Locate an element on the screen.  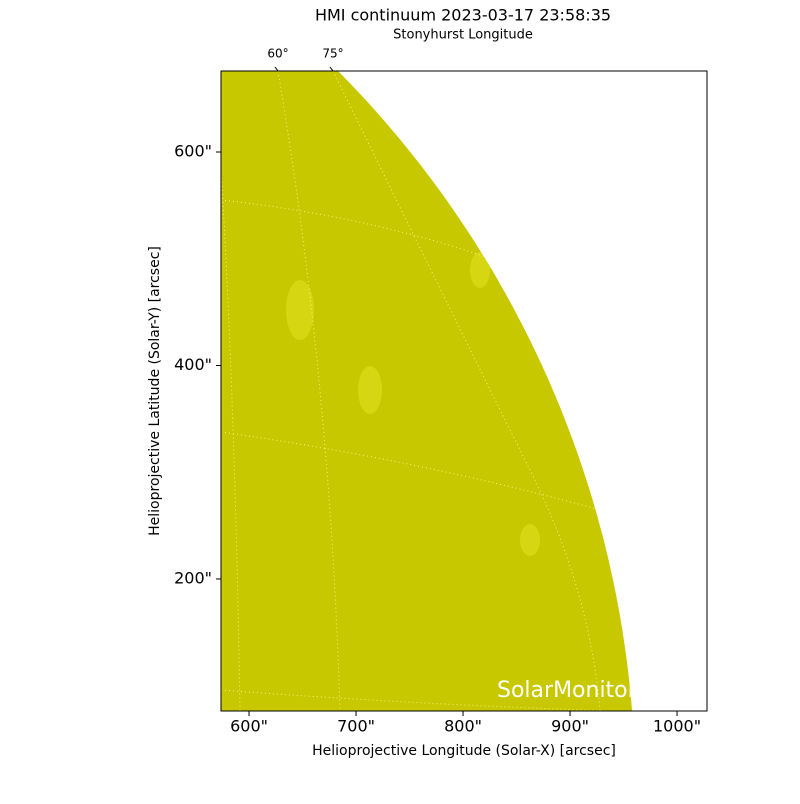
top-axis-label: Stonyhurst Longitude is located at coordinates (463, 35).